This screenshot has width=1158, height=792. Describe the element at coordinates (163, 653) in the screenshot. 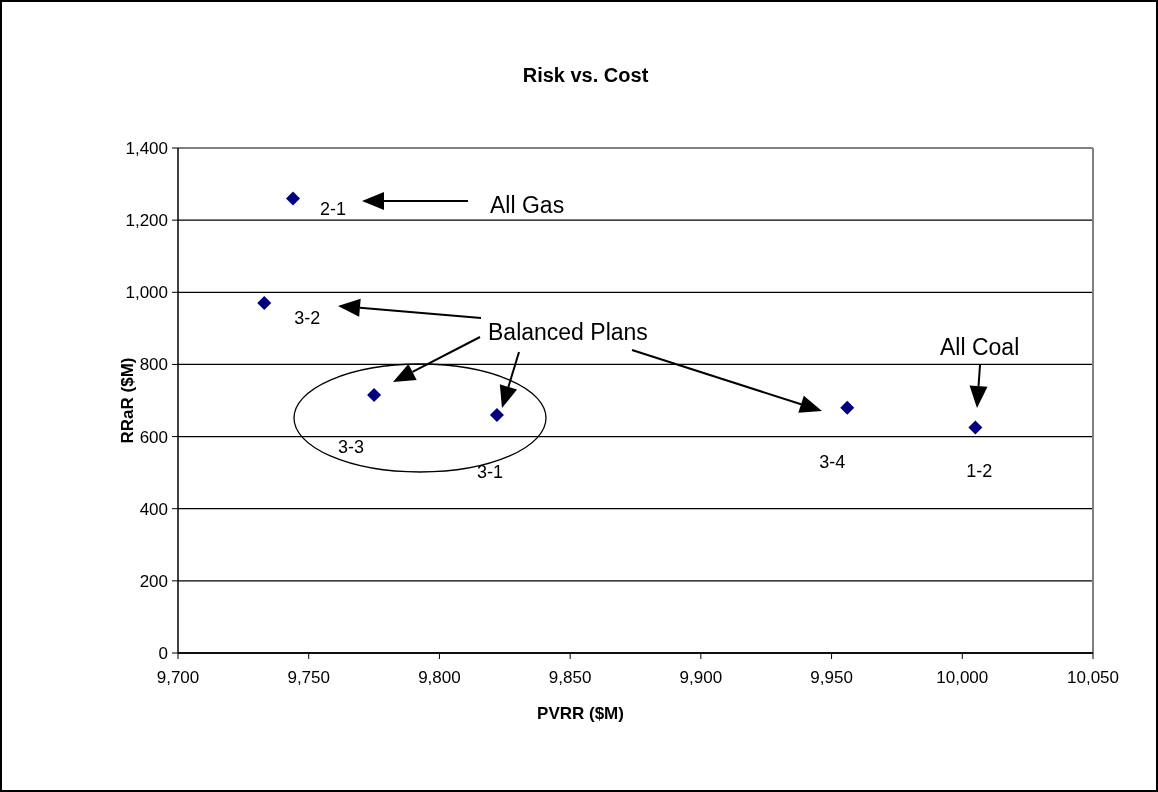

I see `y-tick-label: 0` at that location.